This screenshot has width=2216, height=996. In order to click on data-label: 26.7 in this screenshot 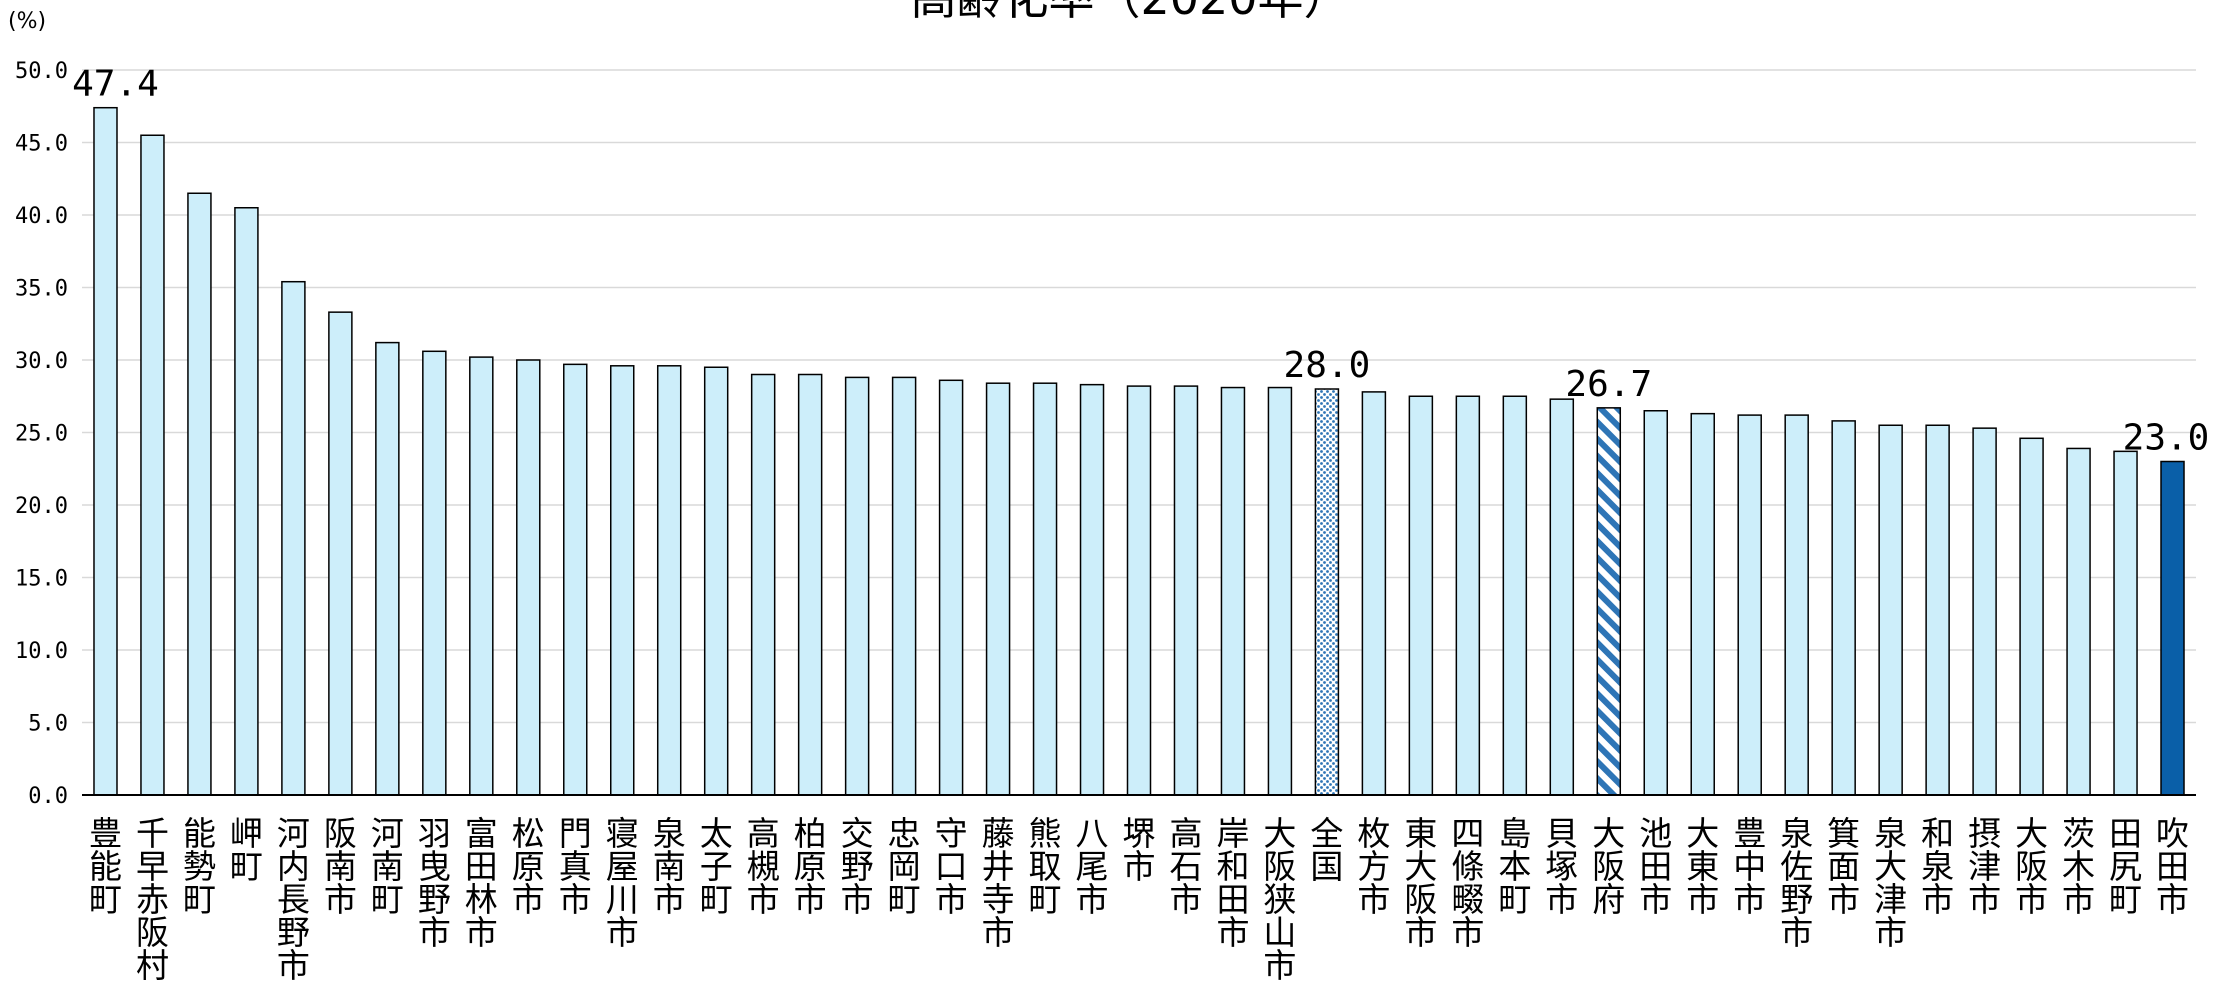, I will do `click(1608, 384)`.